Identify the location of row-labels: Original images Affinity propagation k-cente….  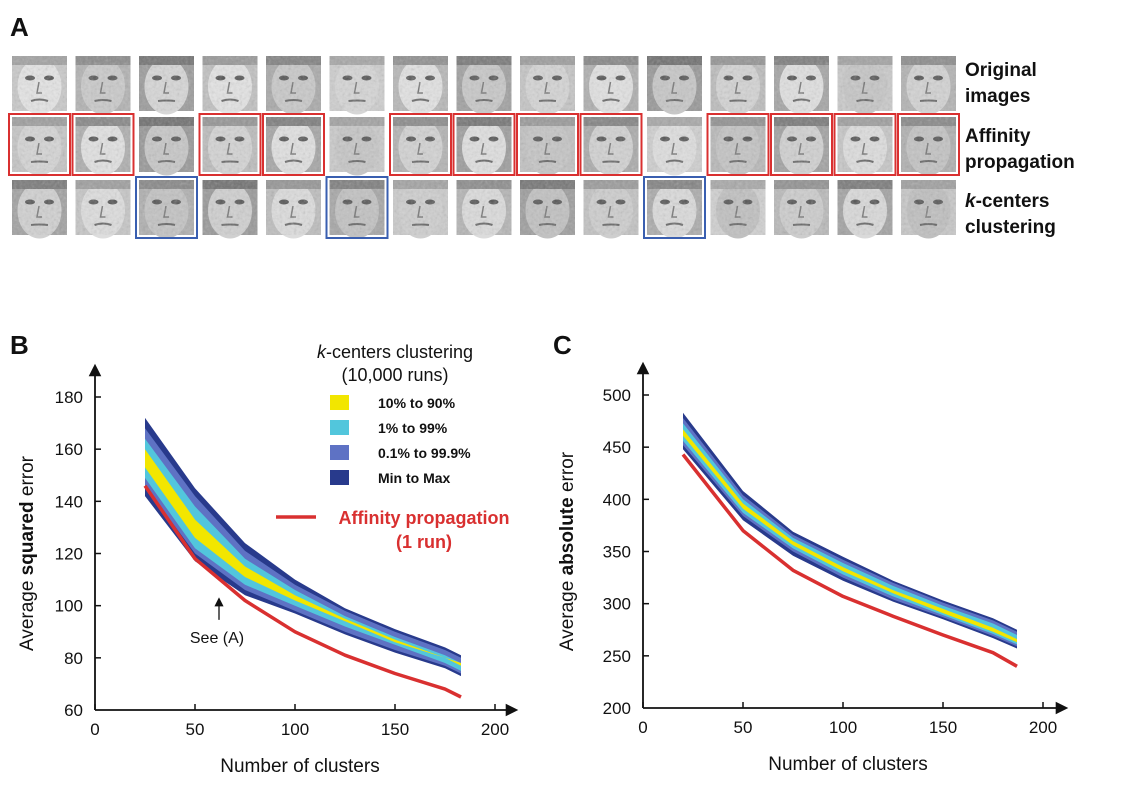
(1020, 149).